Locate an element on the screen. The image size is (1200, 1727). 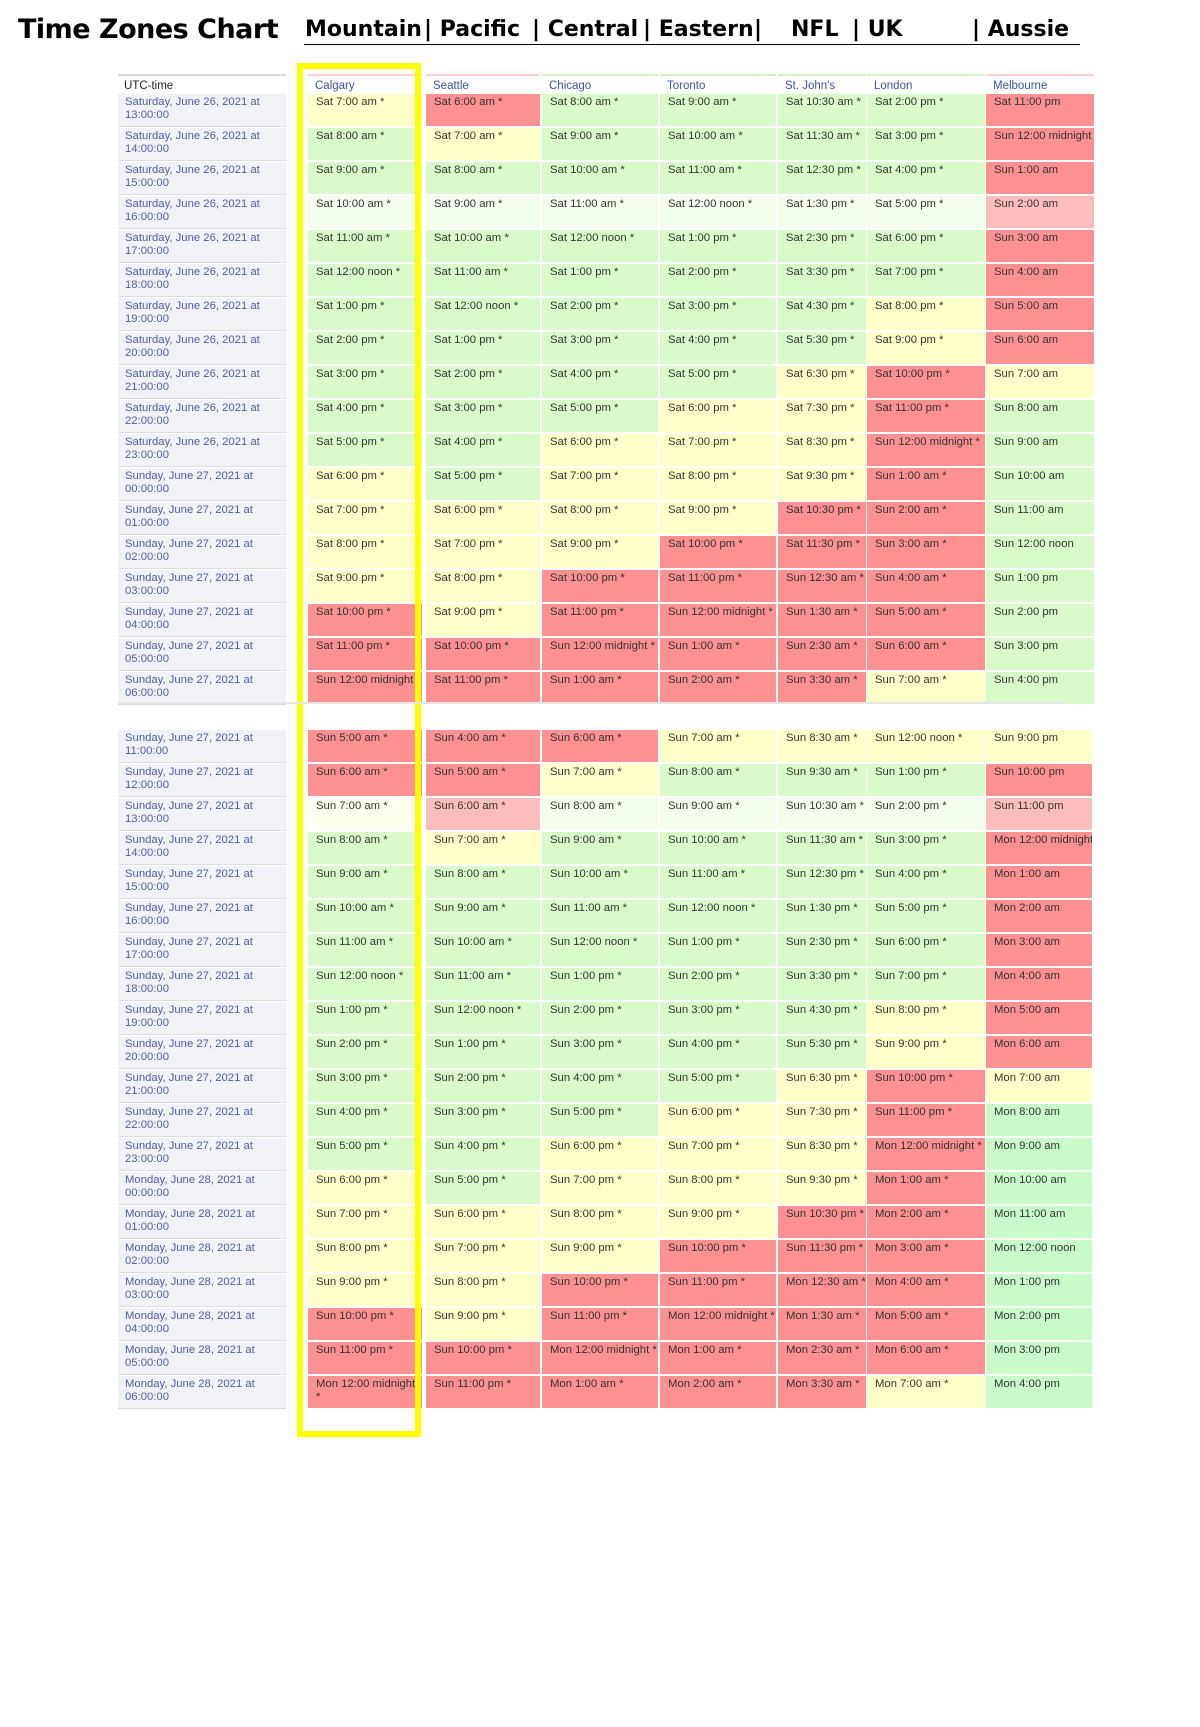
utc-time-cell: Monday, June 28, 2021 at 04:00:00 is located at coordinates (202, 1324).